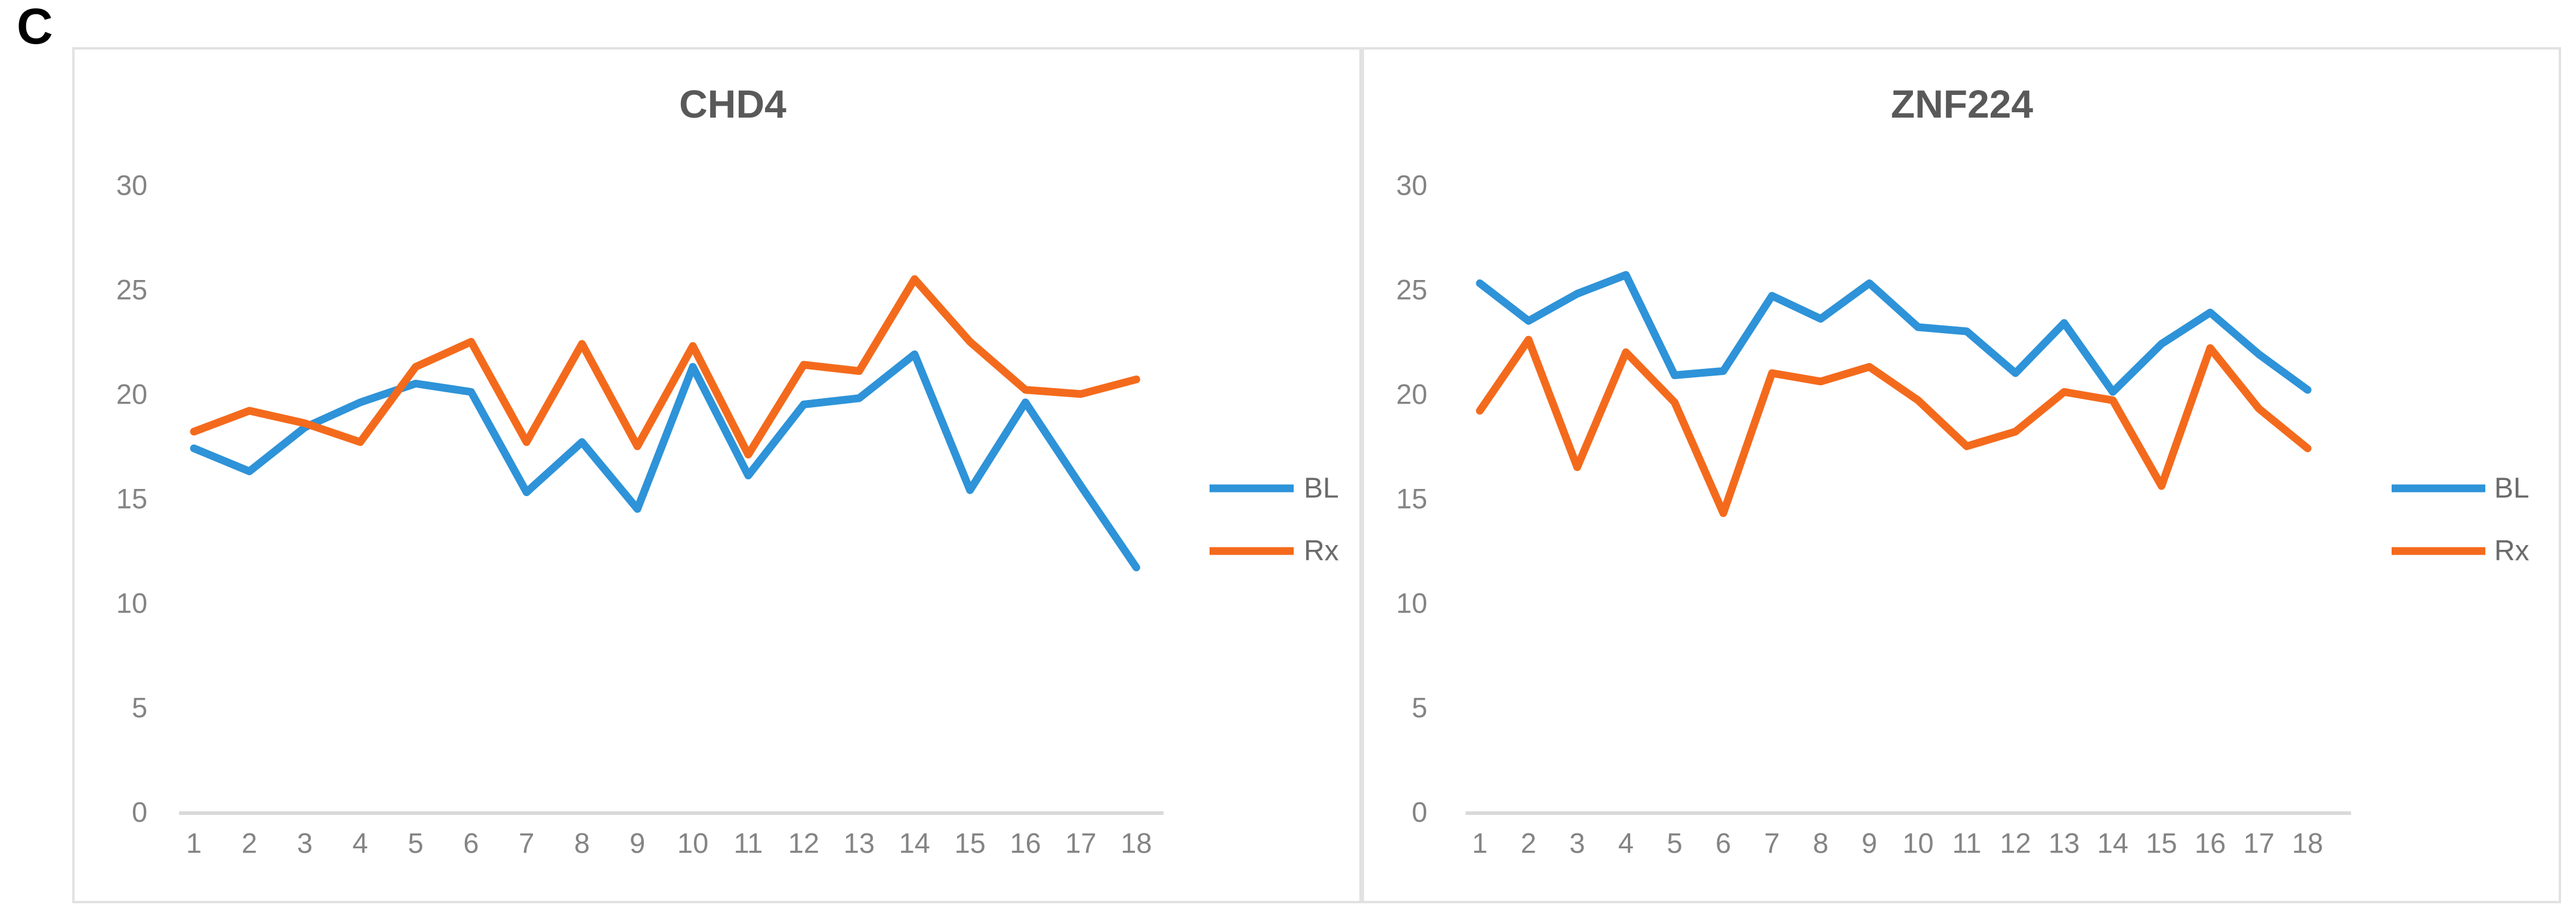 This screenshot has height=917, width=2576. Describe the element at coordinates (2211, 843) in the screenshot. I see `x-tick-label-znf224: 16` at that location.